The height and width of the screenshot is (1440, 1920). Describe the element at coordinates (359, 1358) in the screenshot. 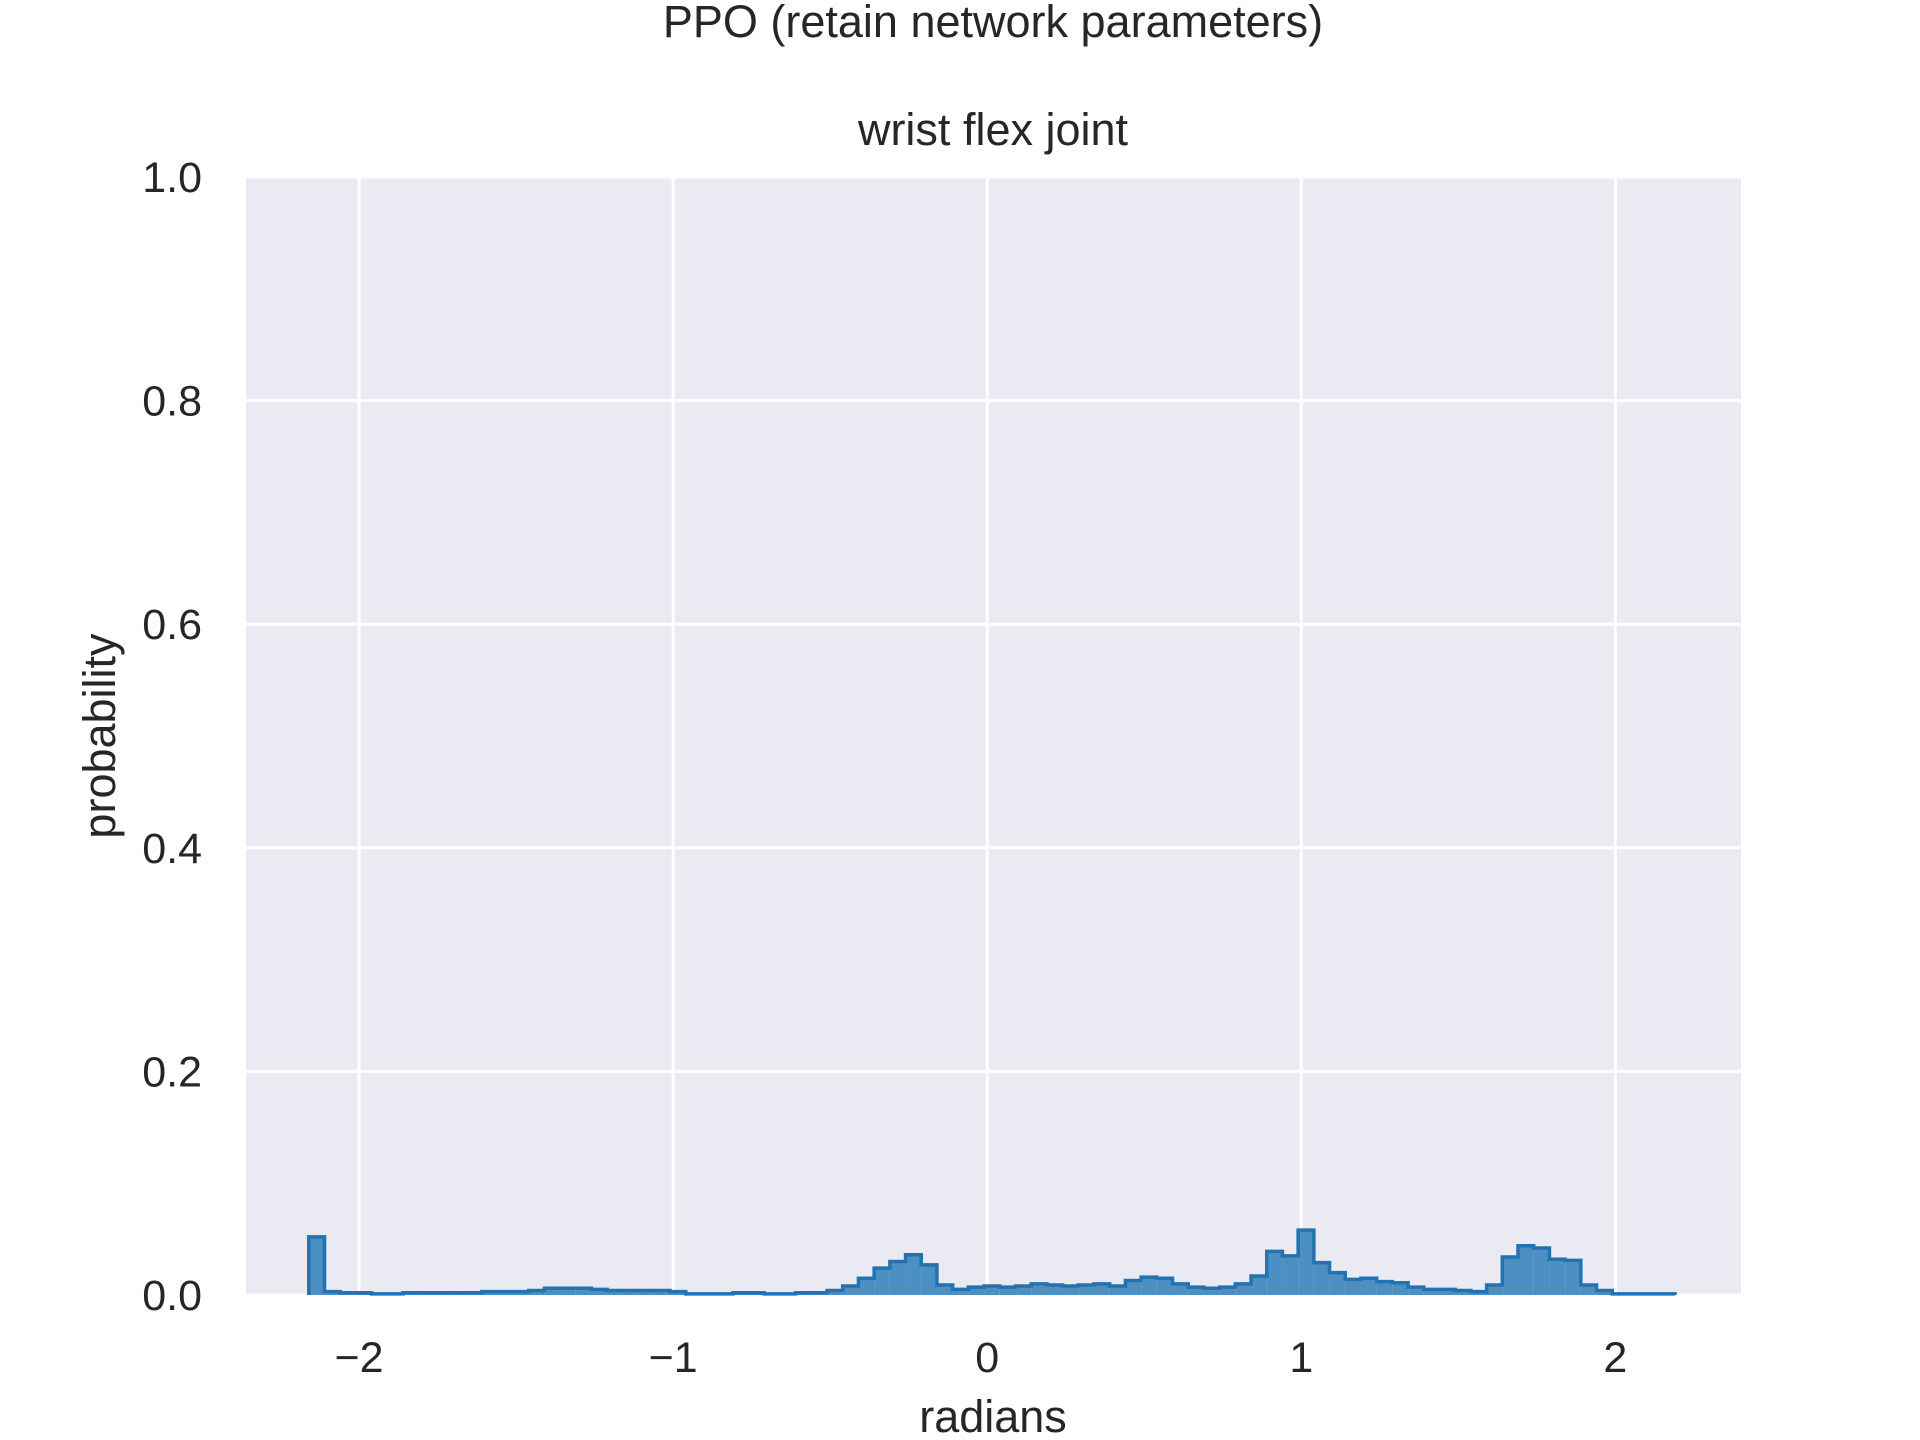

I see `x-tick-label-0: −2` at that location.